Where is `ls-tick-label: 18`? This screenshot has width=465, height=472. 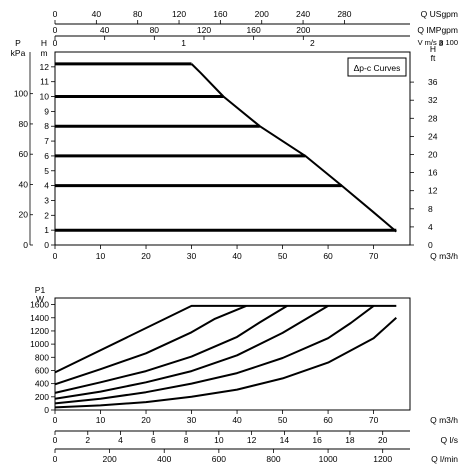 ls-tick-label: 18 is located at coordinates (350, 440).